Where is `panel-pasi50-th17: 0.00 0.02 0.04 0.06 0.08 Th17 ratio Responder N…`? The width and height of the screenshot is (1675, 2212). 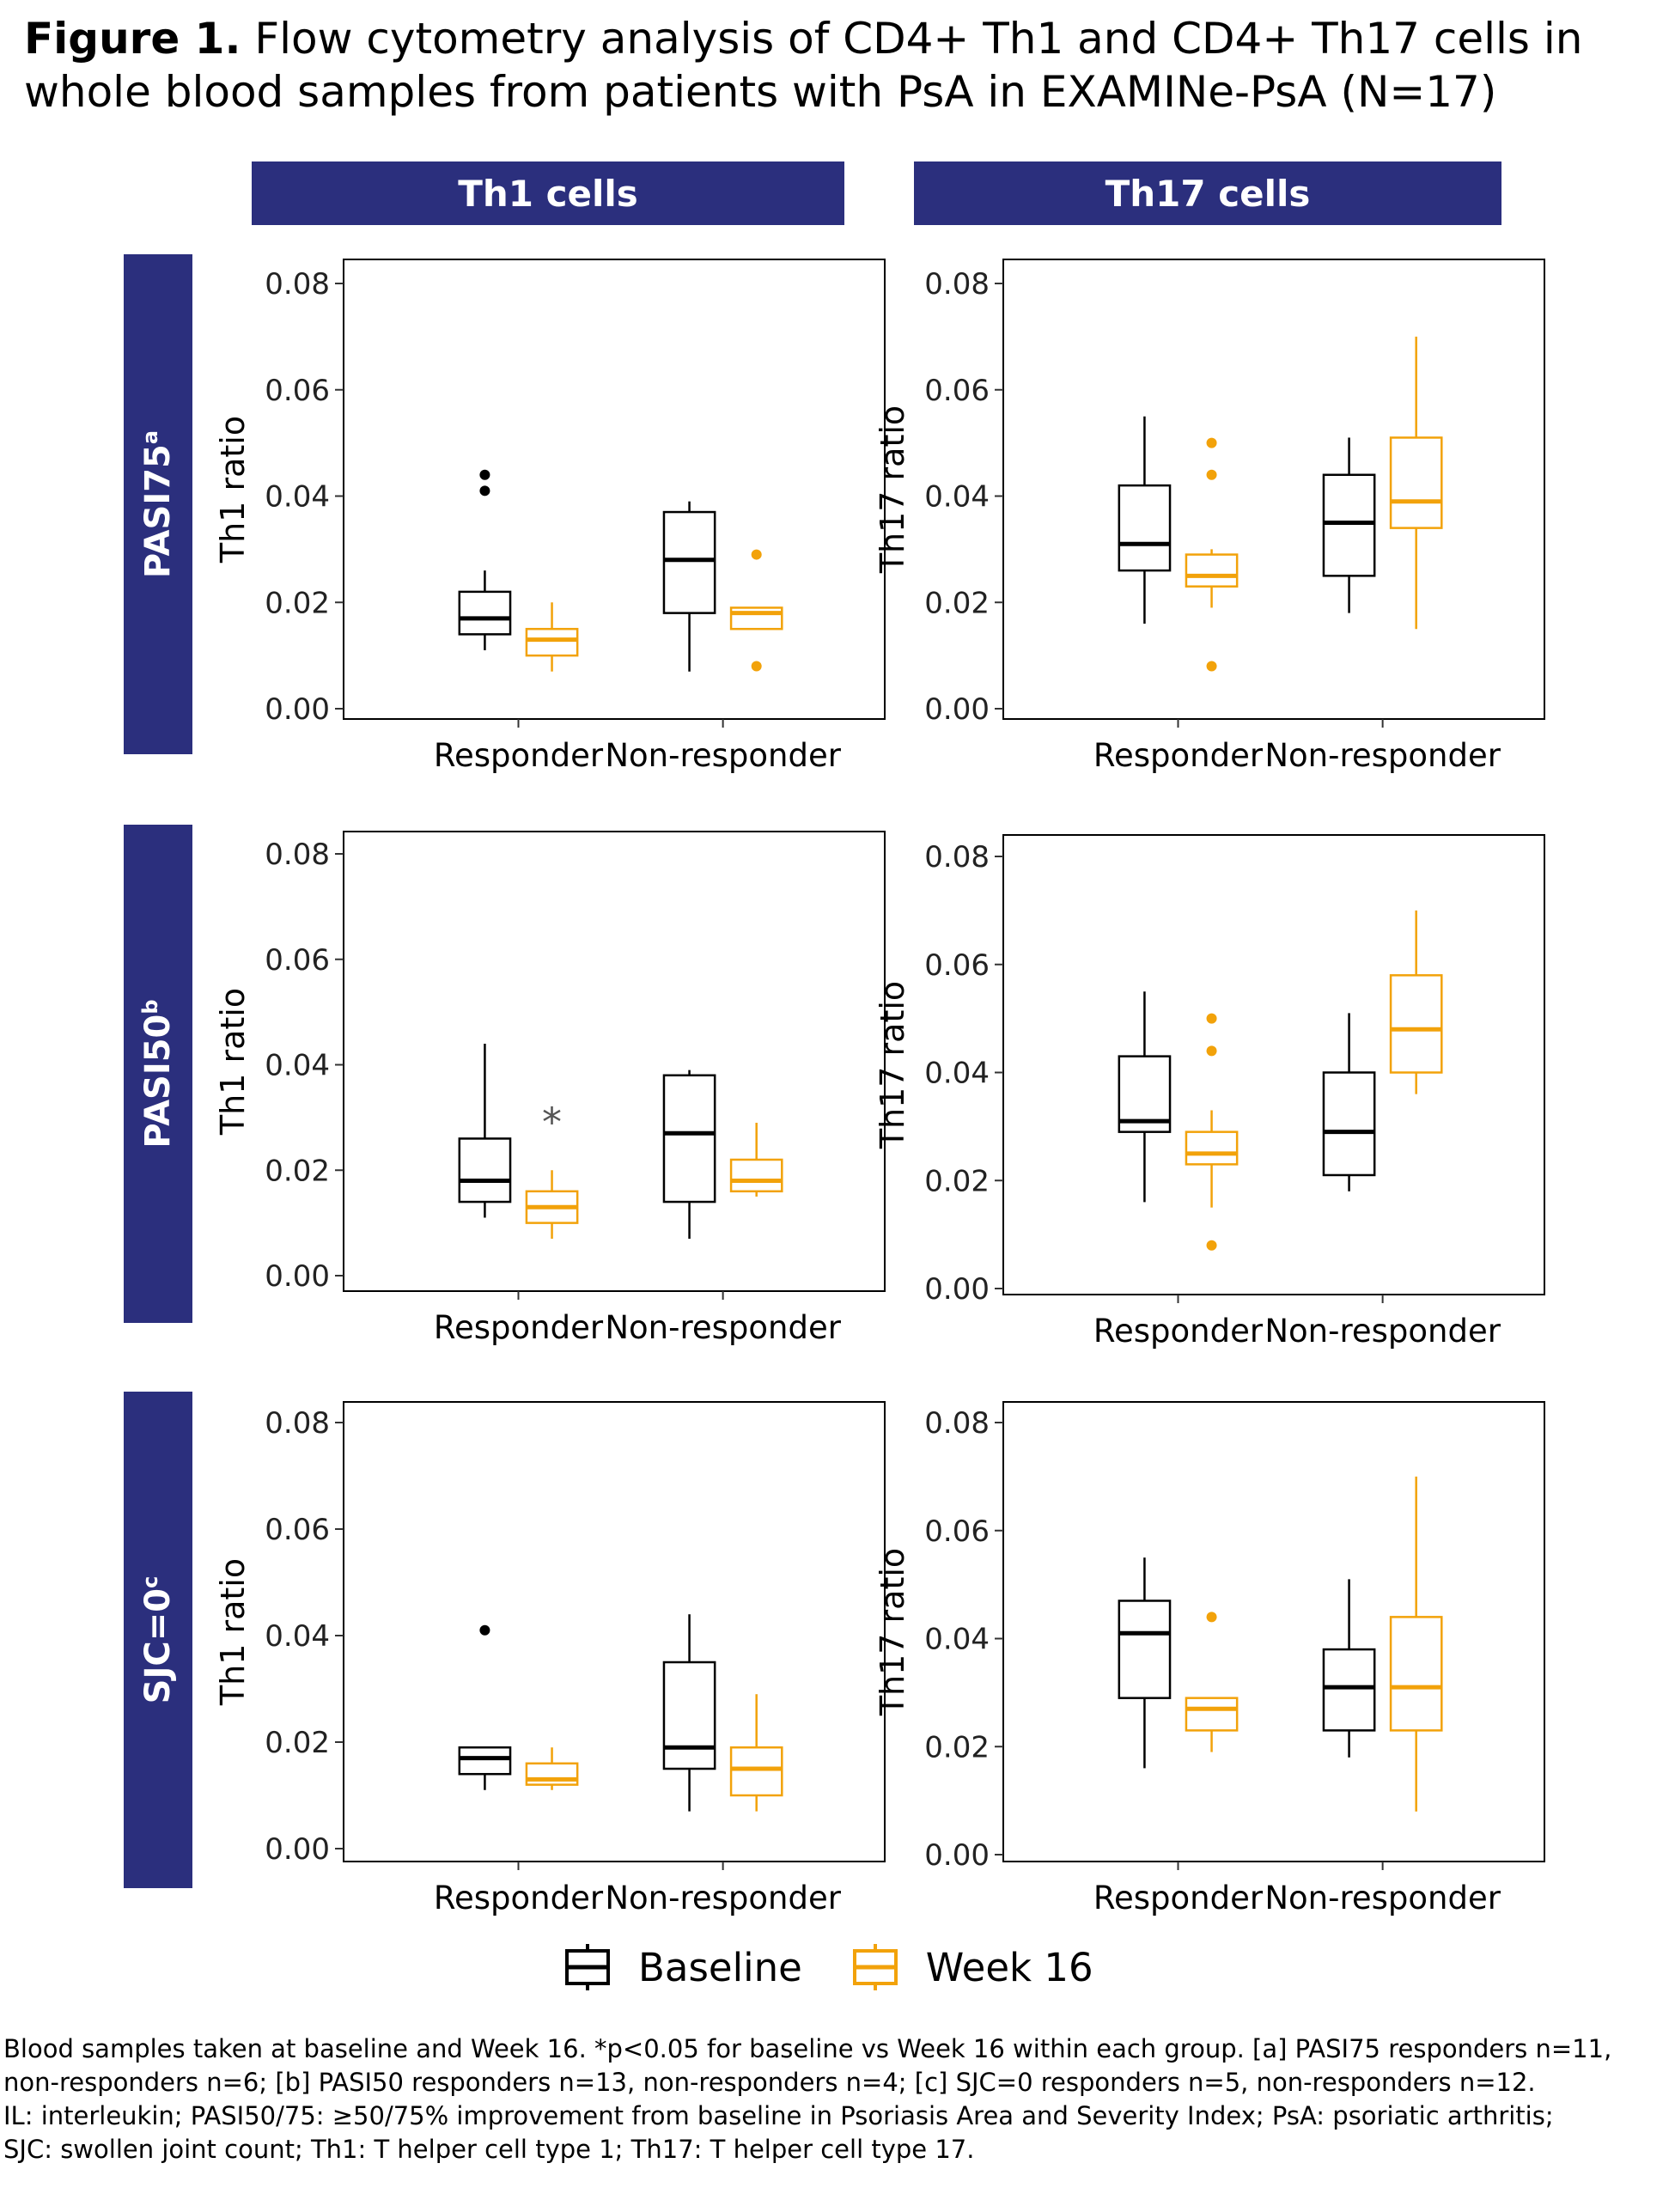 panel-pasi50-th17: 0.00 0.02 0.04 0.06 0.08 Th17 ratio Responder N… is located at coordinates (1202, 1095).